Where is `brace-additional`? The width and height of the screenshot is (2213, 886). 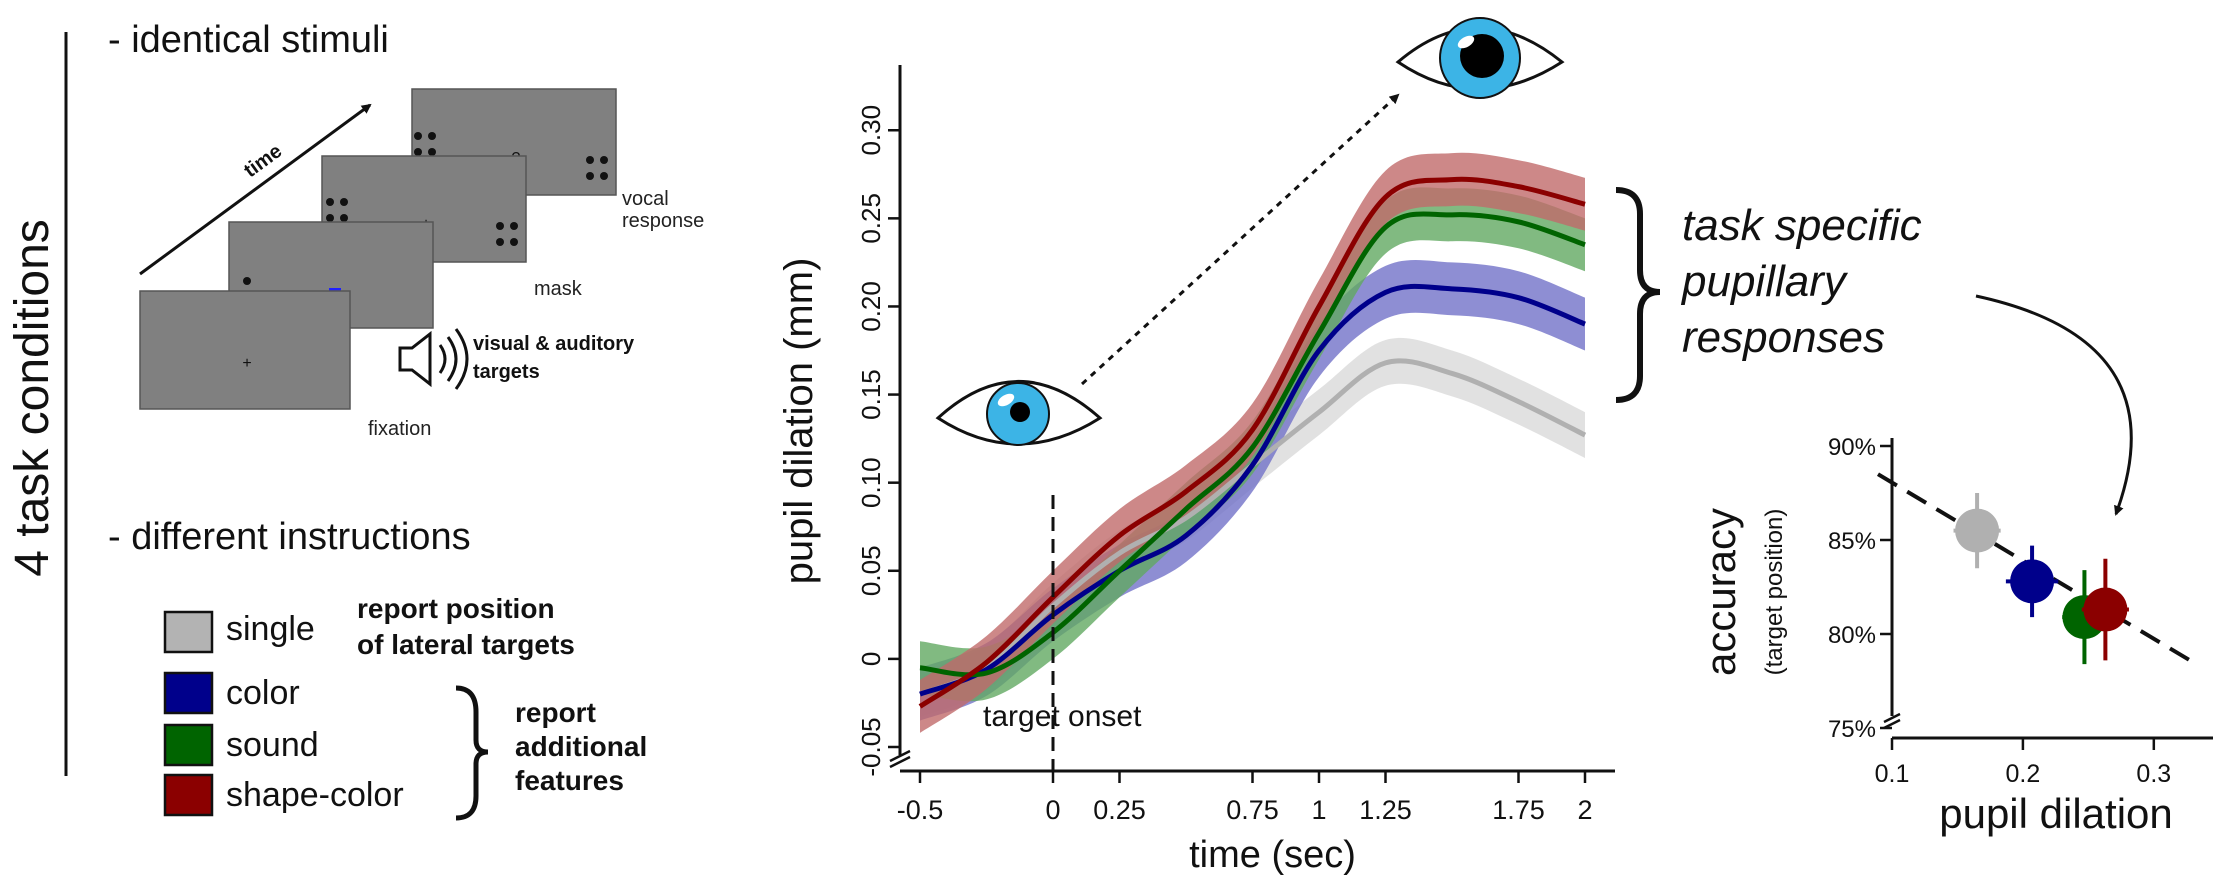
brace-additional is located at coordinates (472, 753).